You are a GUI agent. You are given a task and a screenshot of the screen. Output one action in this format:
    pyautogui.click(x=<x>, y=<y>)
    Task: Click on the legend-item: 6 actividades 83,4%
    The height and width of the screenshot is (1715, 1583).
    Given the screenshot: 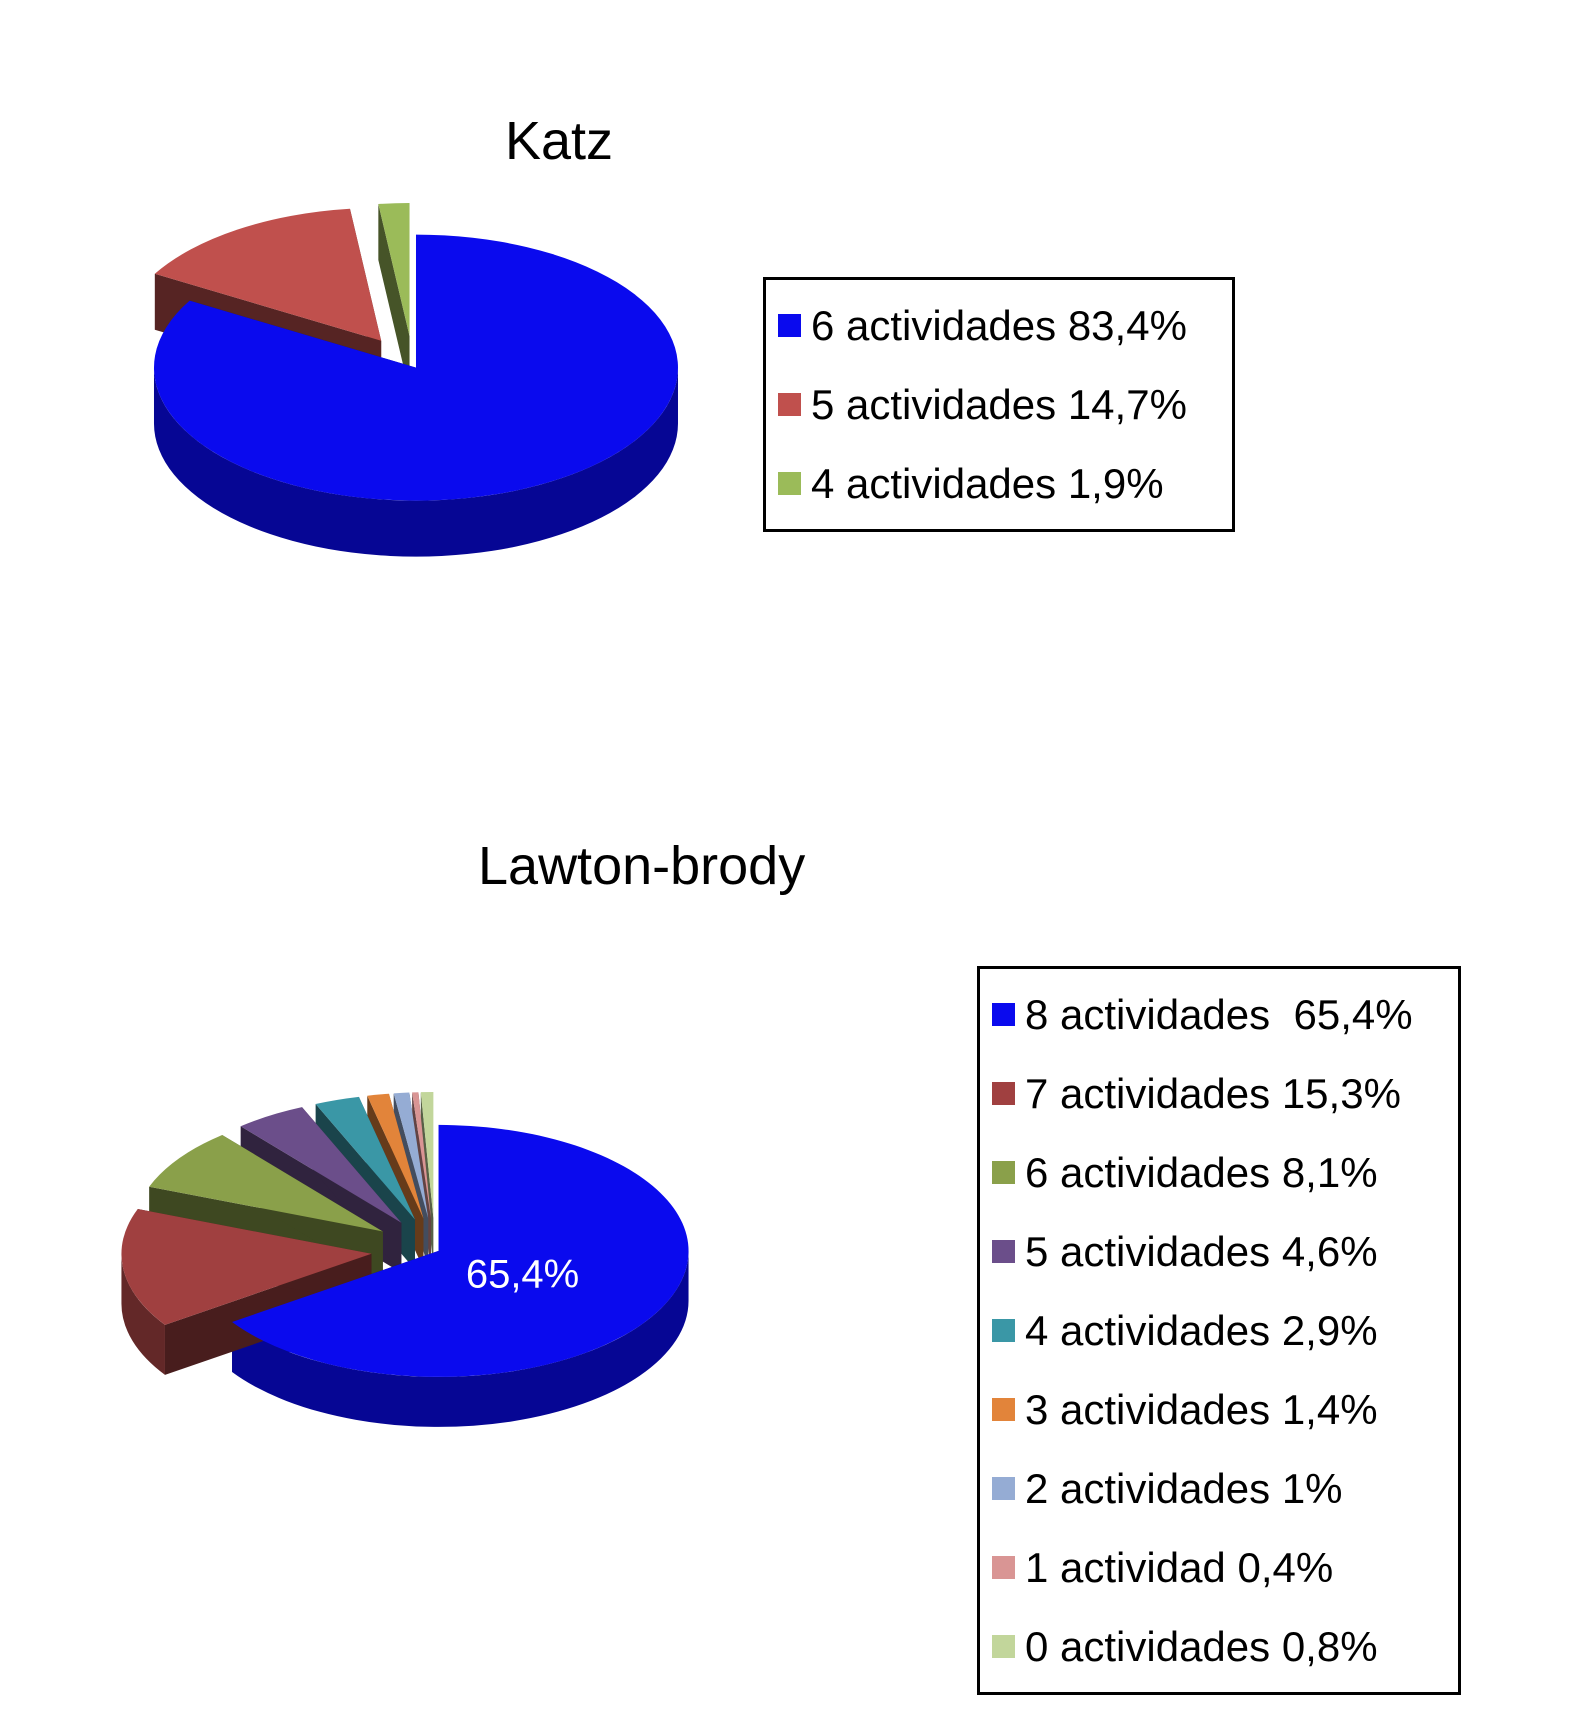 What is the action you would take?
    pyautogui.click(x=999, y=325)
    